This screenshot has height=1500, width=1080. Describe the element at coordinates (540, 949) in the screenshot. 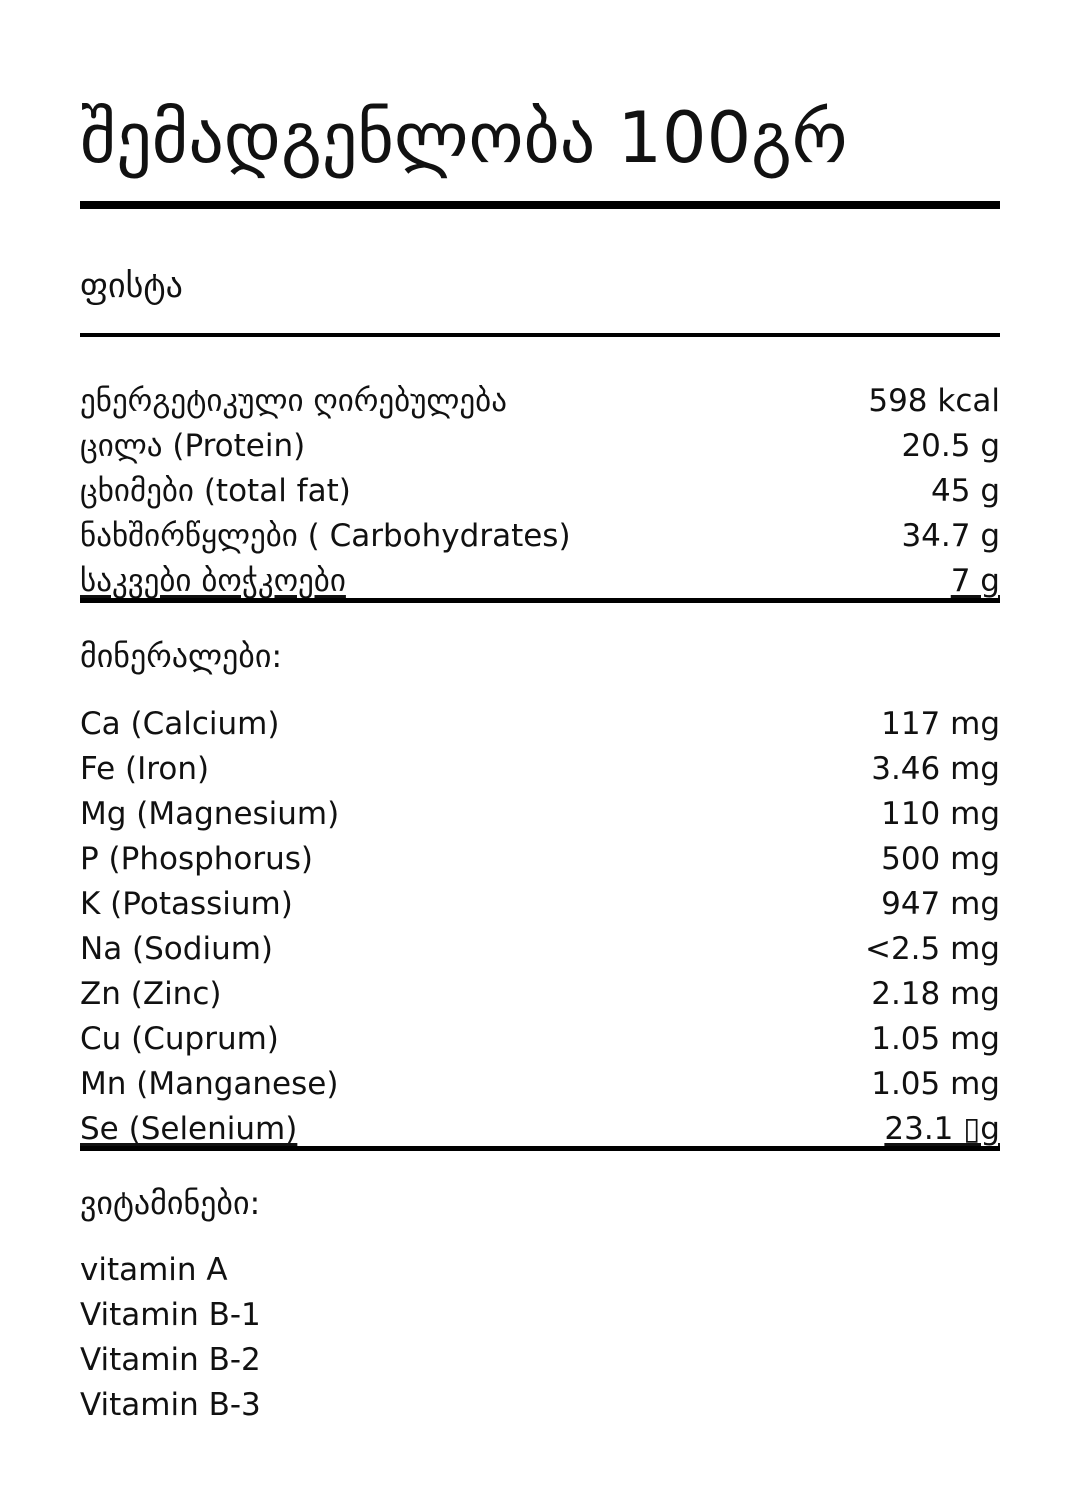

I see `mineral-row: Na (Sodium) <2.5 mg` at that location.